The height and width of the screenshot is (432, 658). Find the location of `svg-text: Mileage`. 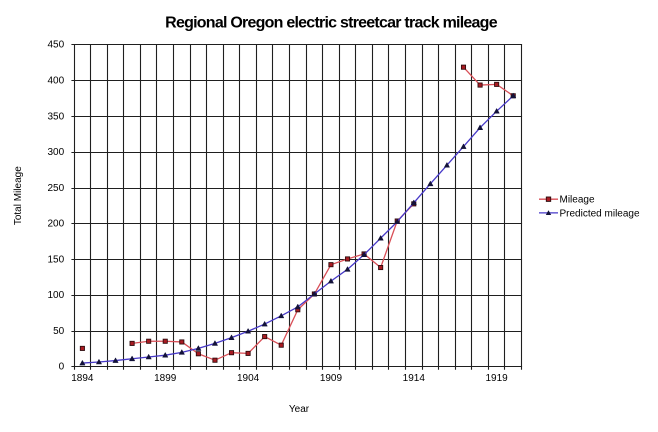

svg-text: Mileage is located at coordinates (577, 200).